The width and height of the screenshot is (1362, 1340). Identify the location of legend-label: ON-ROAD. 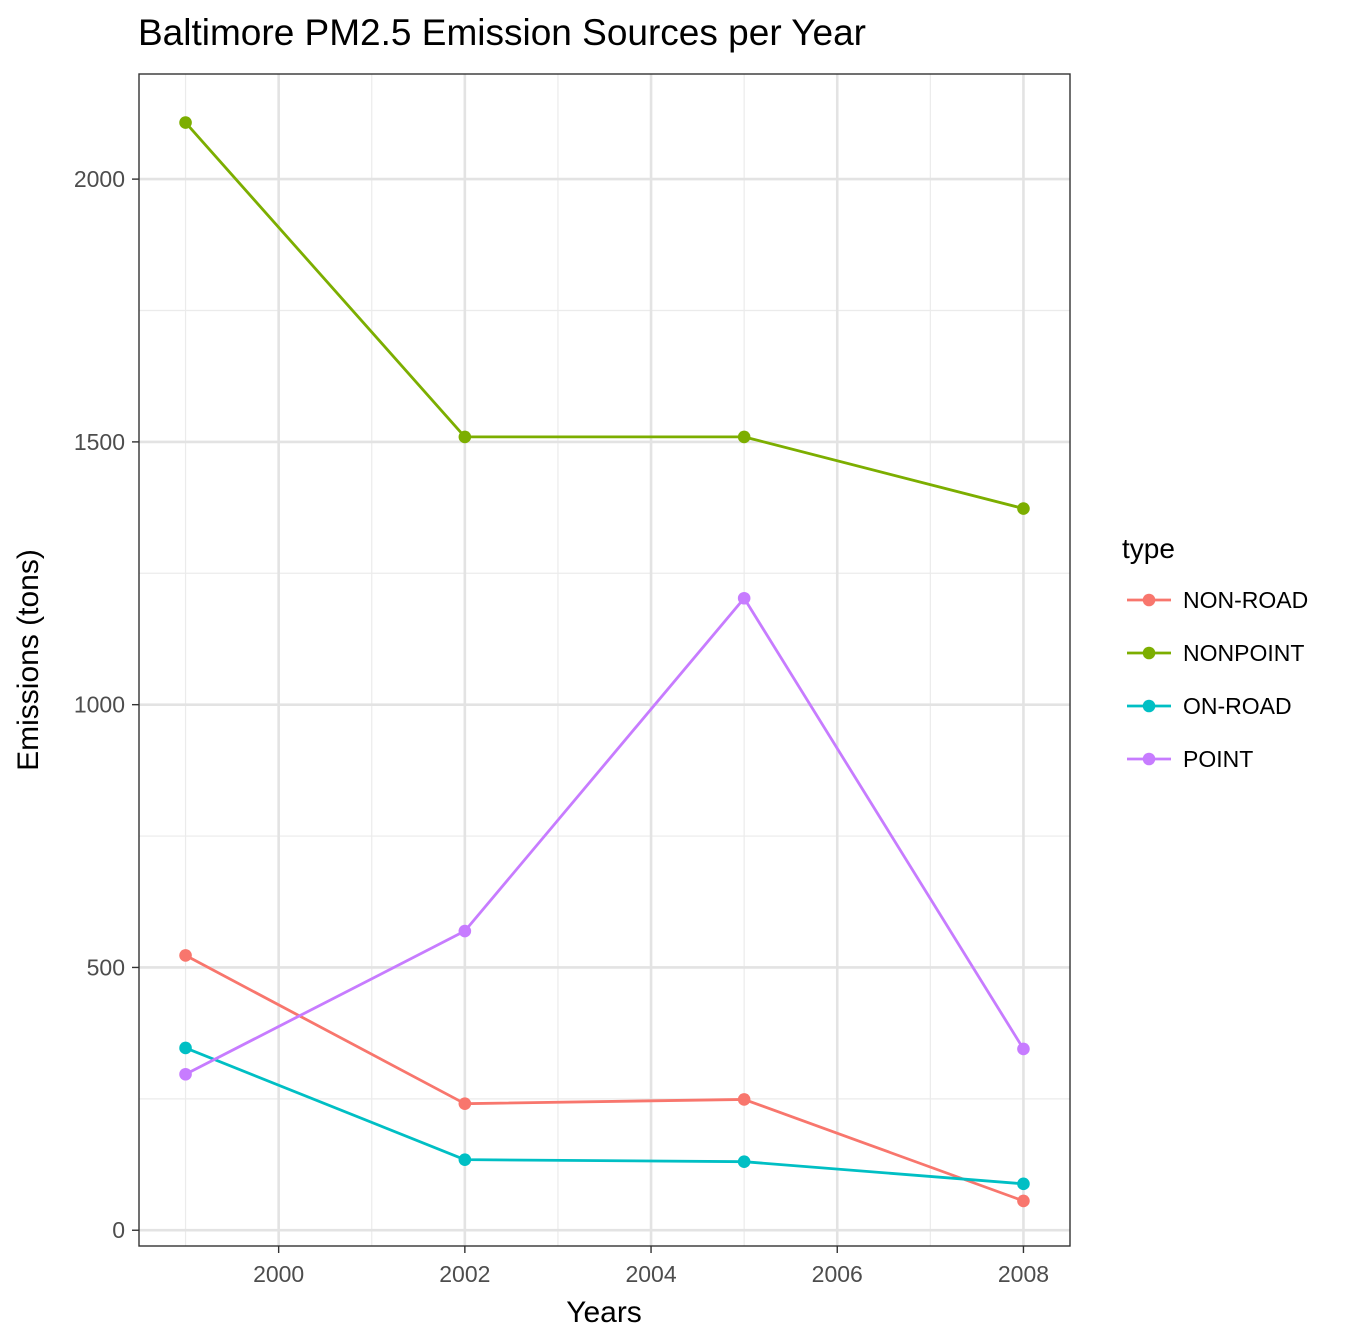
(1237, 706).